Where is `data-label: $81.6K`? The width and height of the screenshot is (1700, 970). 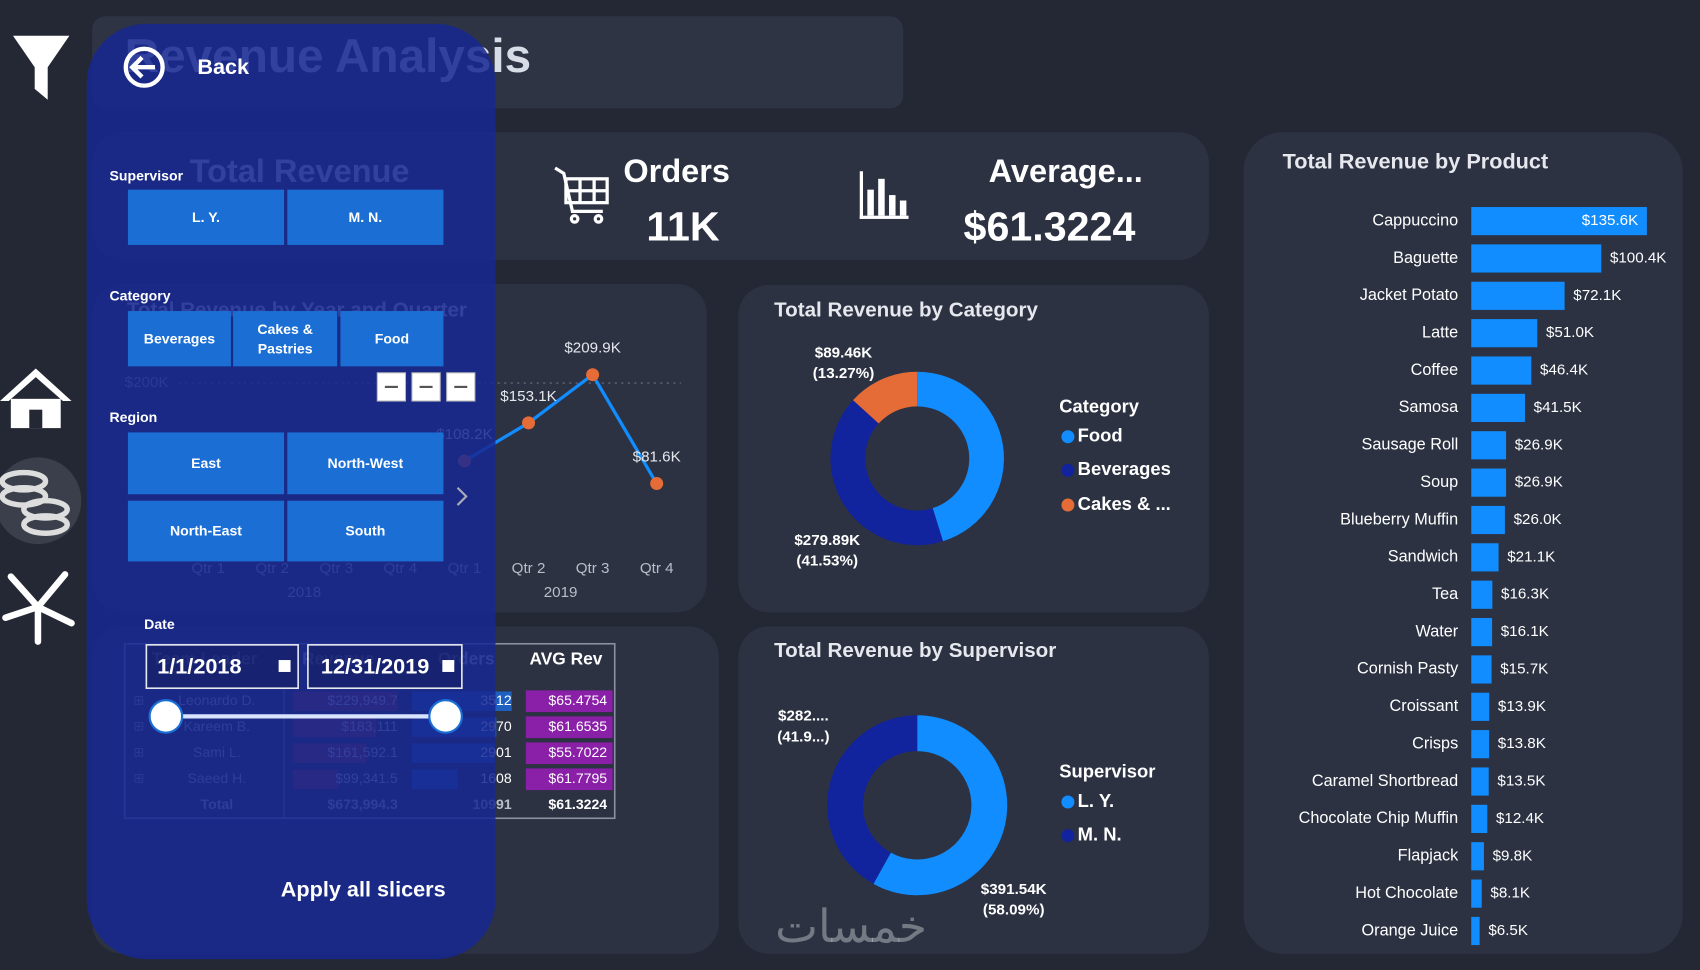 data-label: $81.6K is located at coordinates (657, 457).